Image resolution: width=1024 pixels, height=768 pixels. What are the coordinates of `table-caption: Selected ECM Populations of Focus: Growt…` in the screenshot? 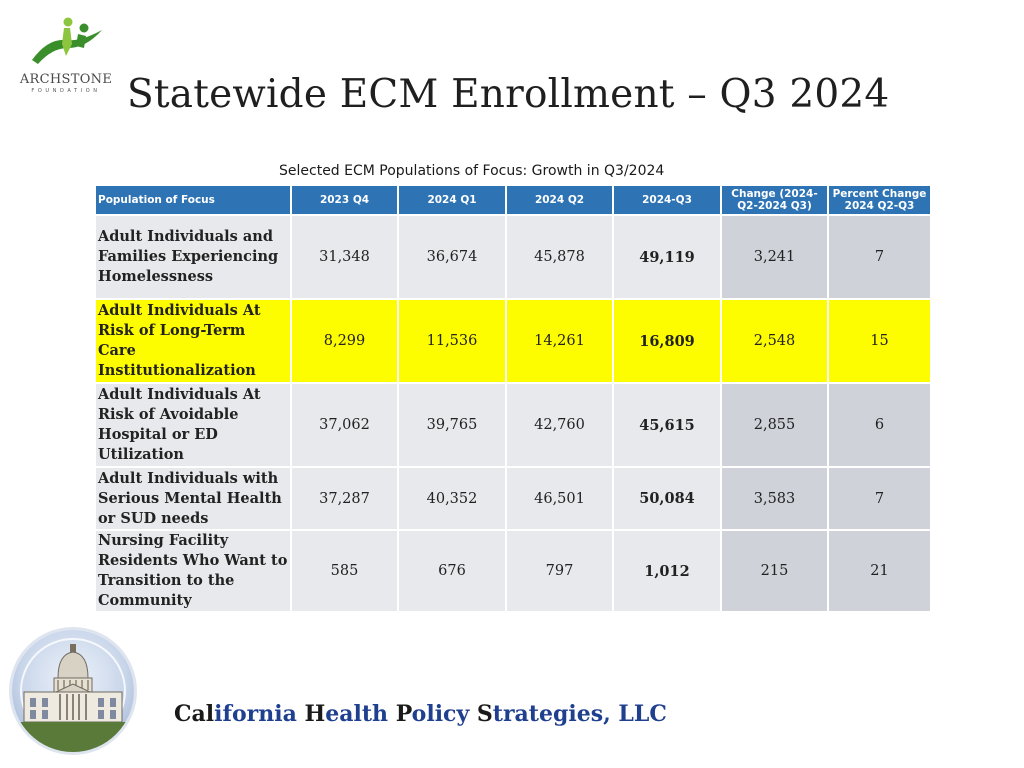 It's located at (472, 171).